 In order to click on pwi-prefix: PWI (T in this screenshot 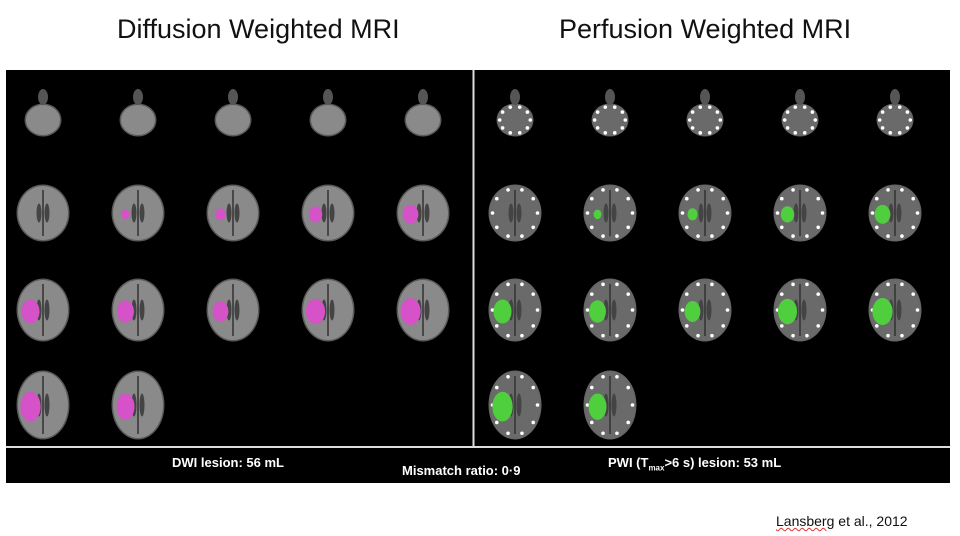, I will do `click(628, 462)`.